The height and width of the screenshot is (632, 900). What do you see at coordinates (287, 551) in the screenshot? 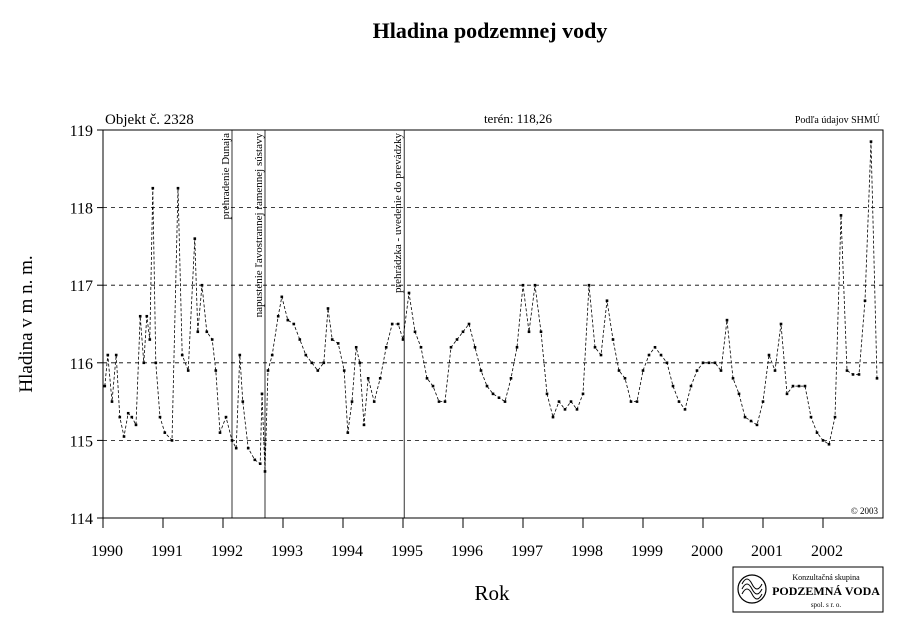
I see `x-tick-label: 1993` at bounding box center [287, 551].